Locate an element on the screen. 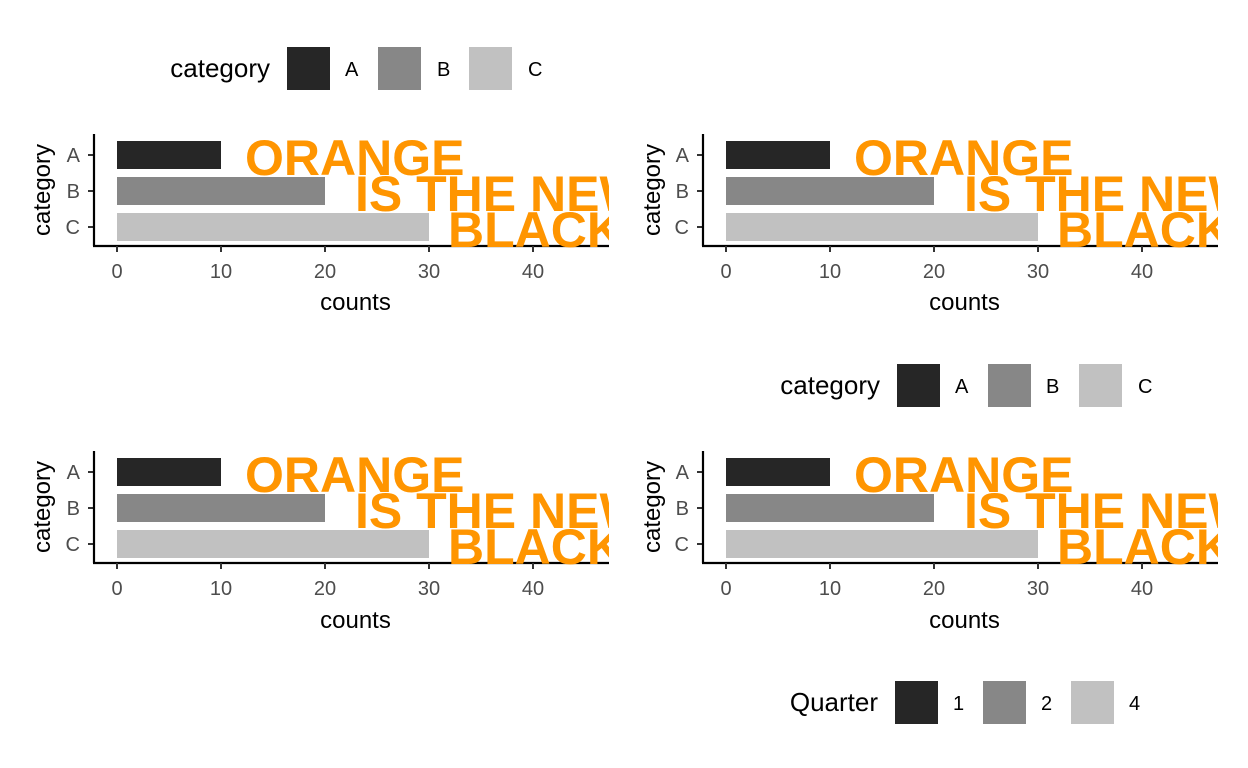  legend-title: Quarter is located at coordinates (834, 702).